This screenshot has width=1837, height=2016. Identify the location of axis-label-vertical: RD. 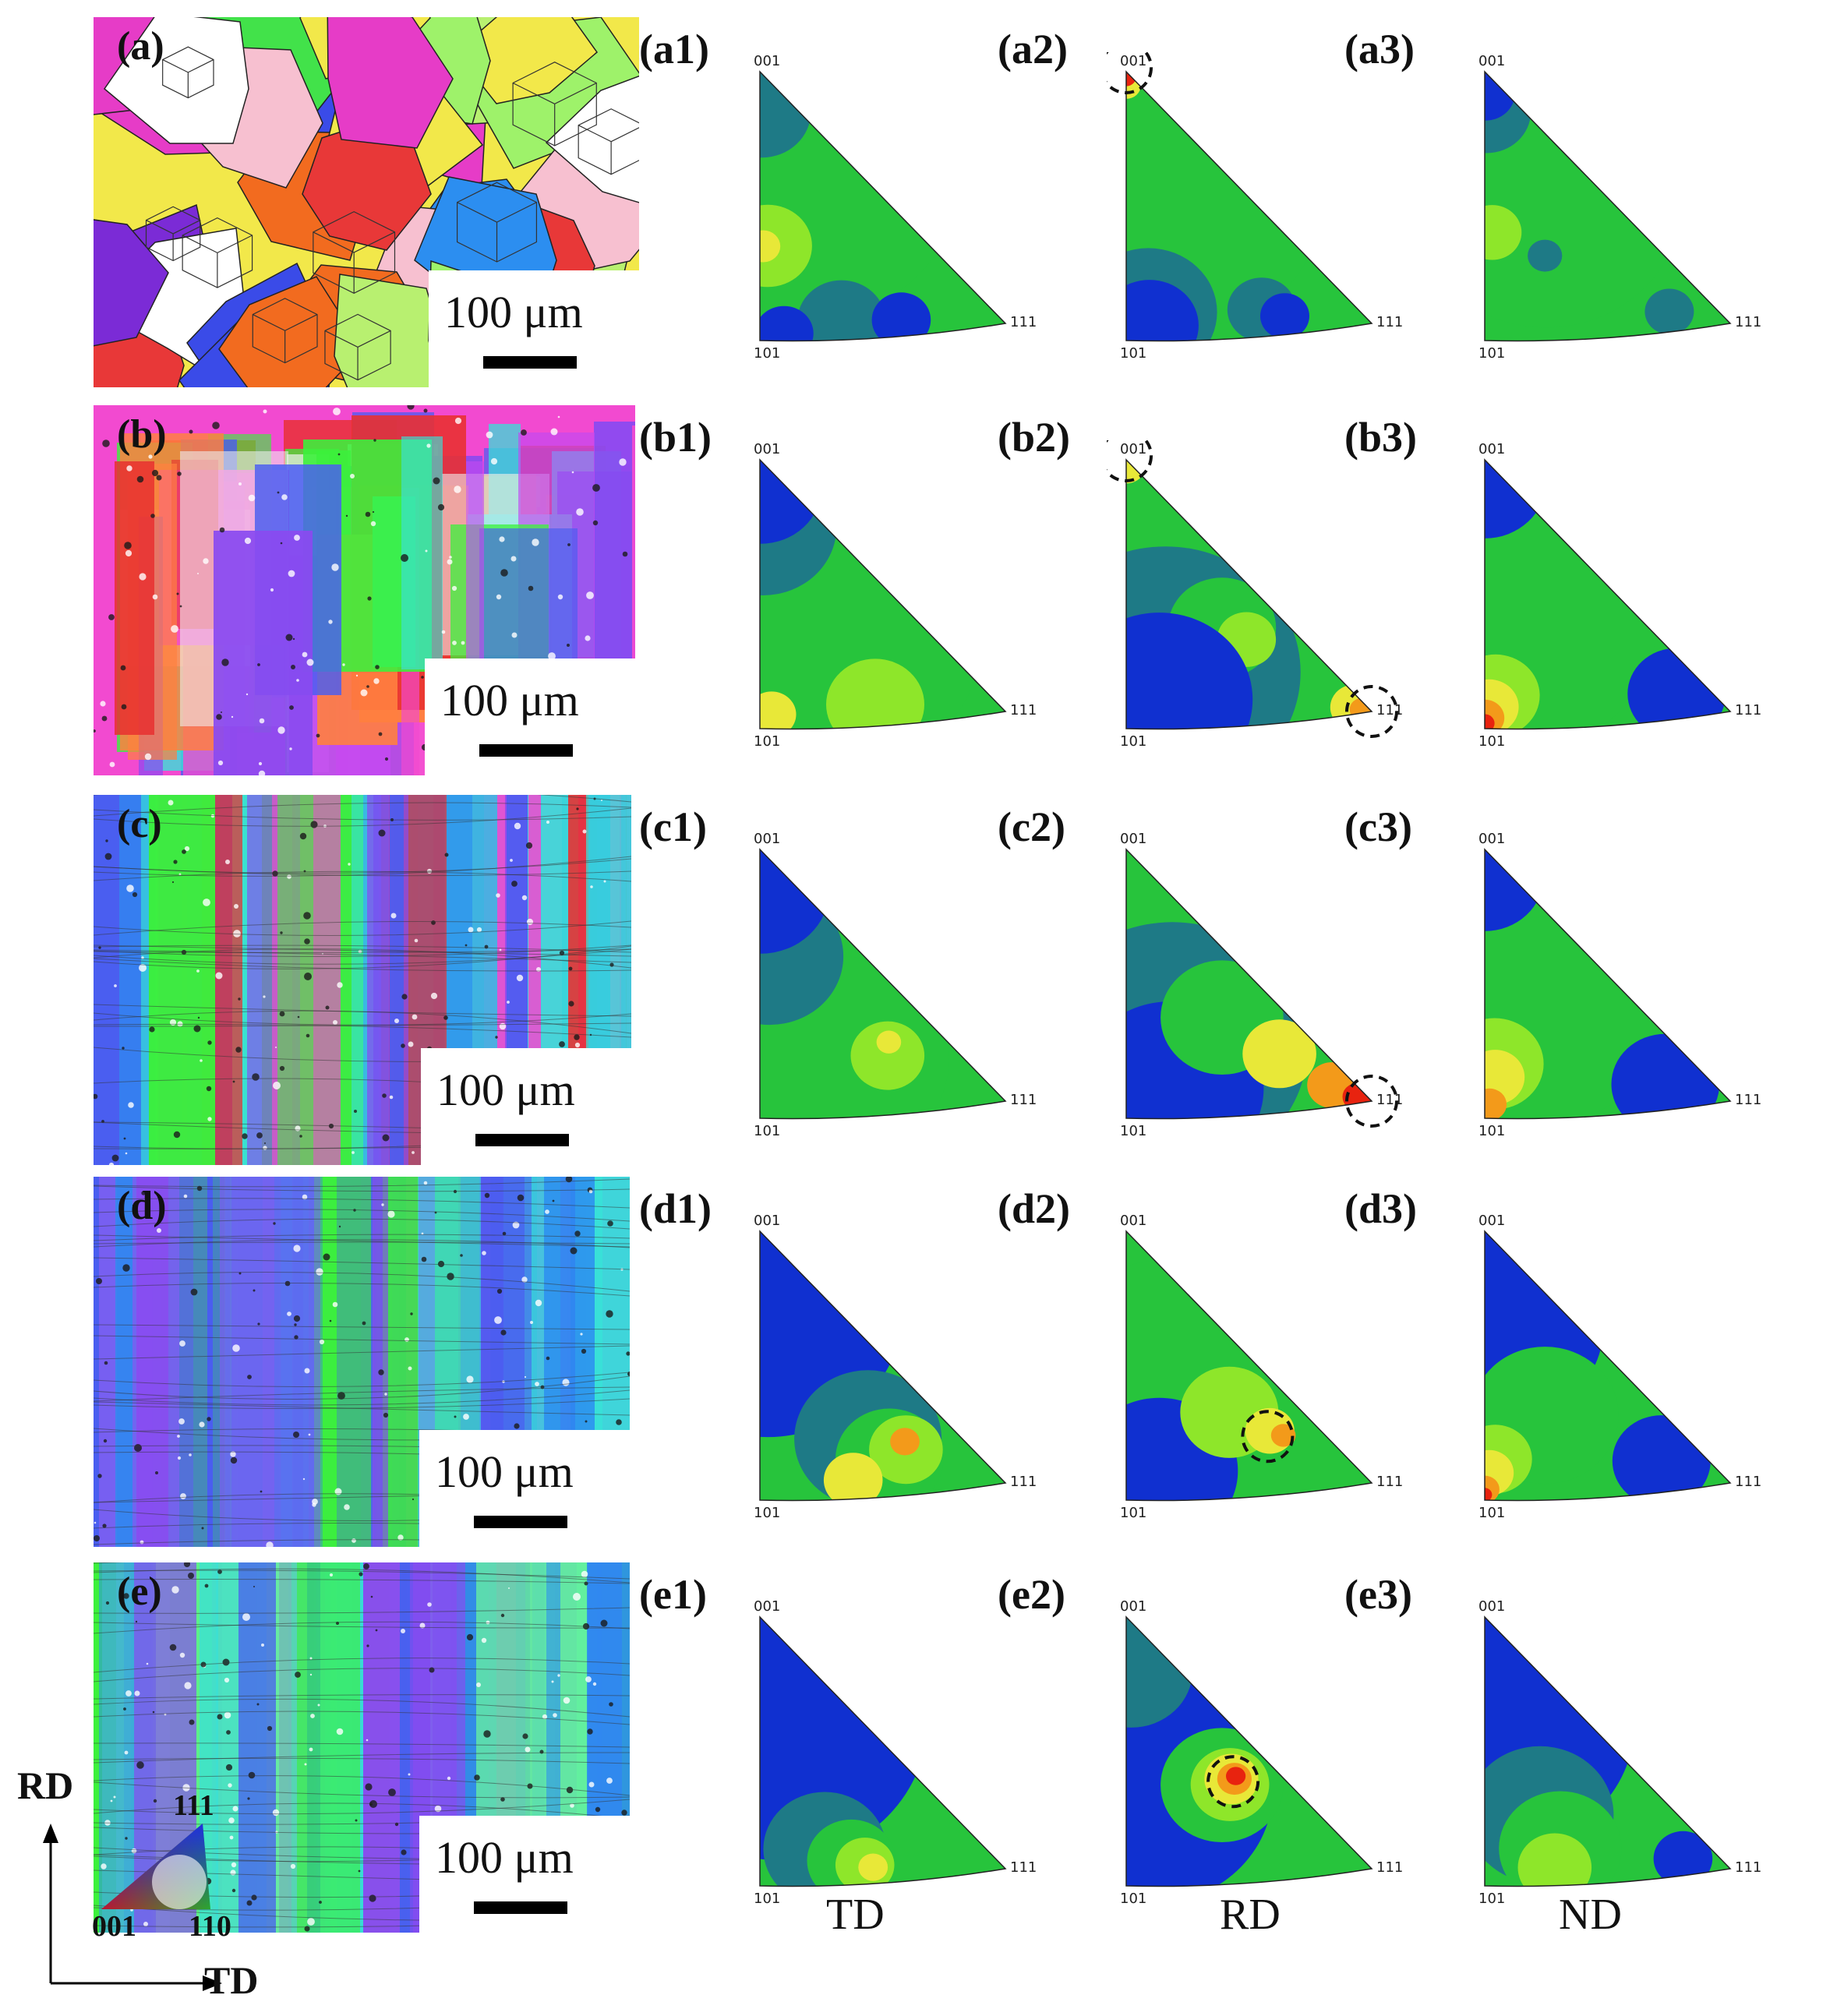
(45, 1785).